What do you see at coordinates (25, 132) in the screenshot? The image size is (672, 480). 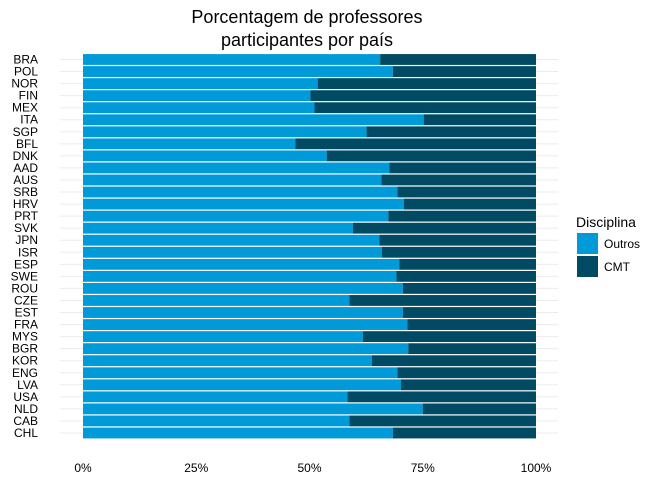 I see `y-tick-label: SGP` at bounding box center [25, 132].